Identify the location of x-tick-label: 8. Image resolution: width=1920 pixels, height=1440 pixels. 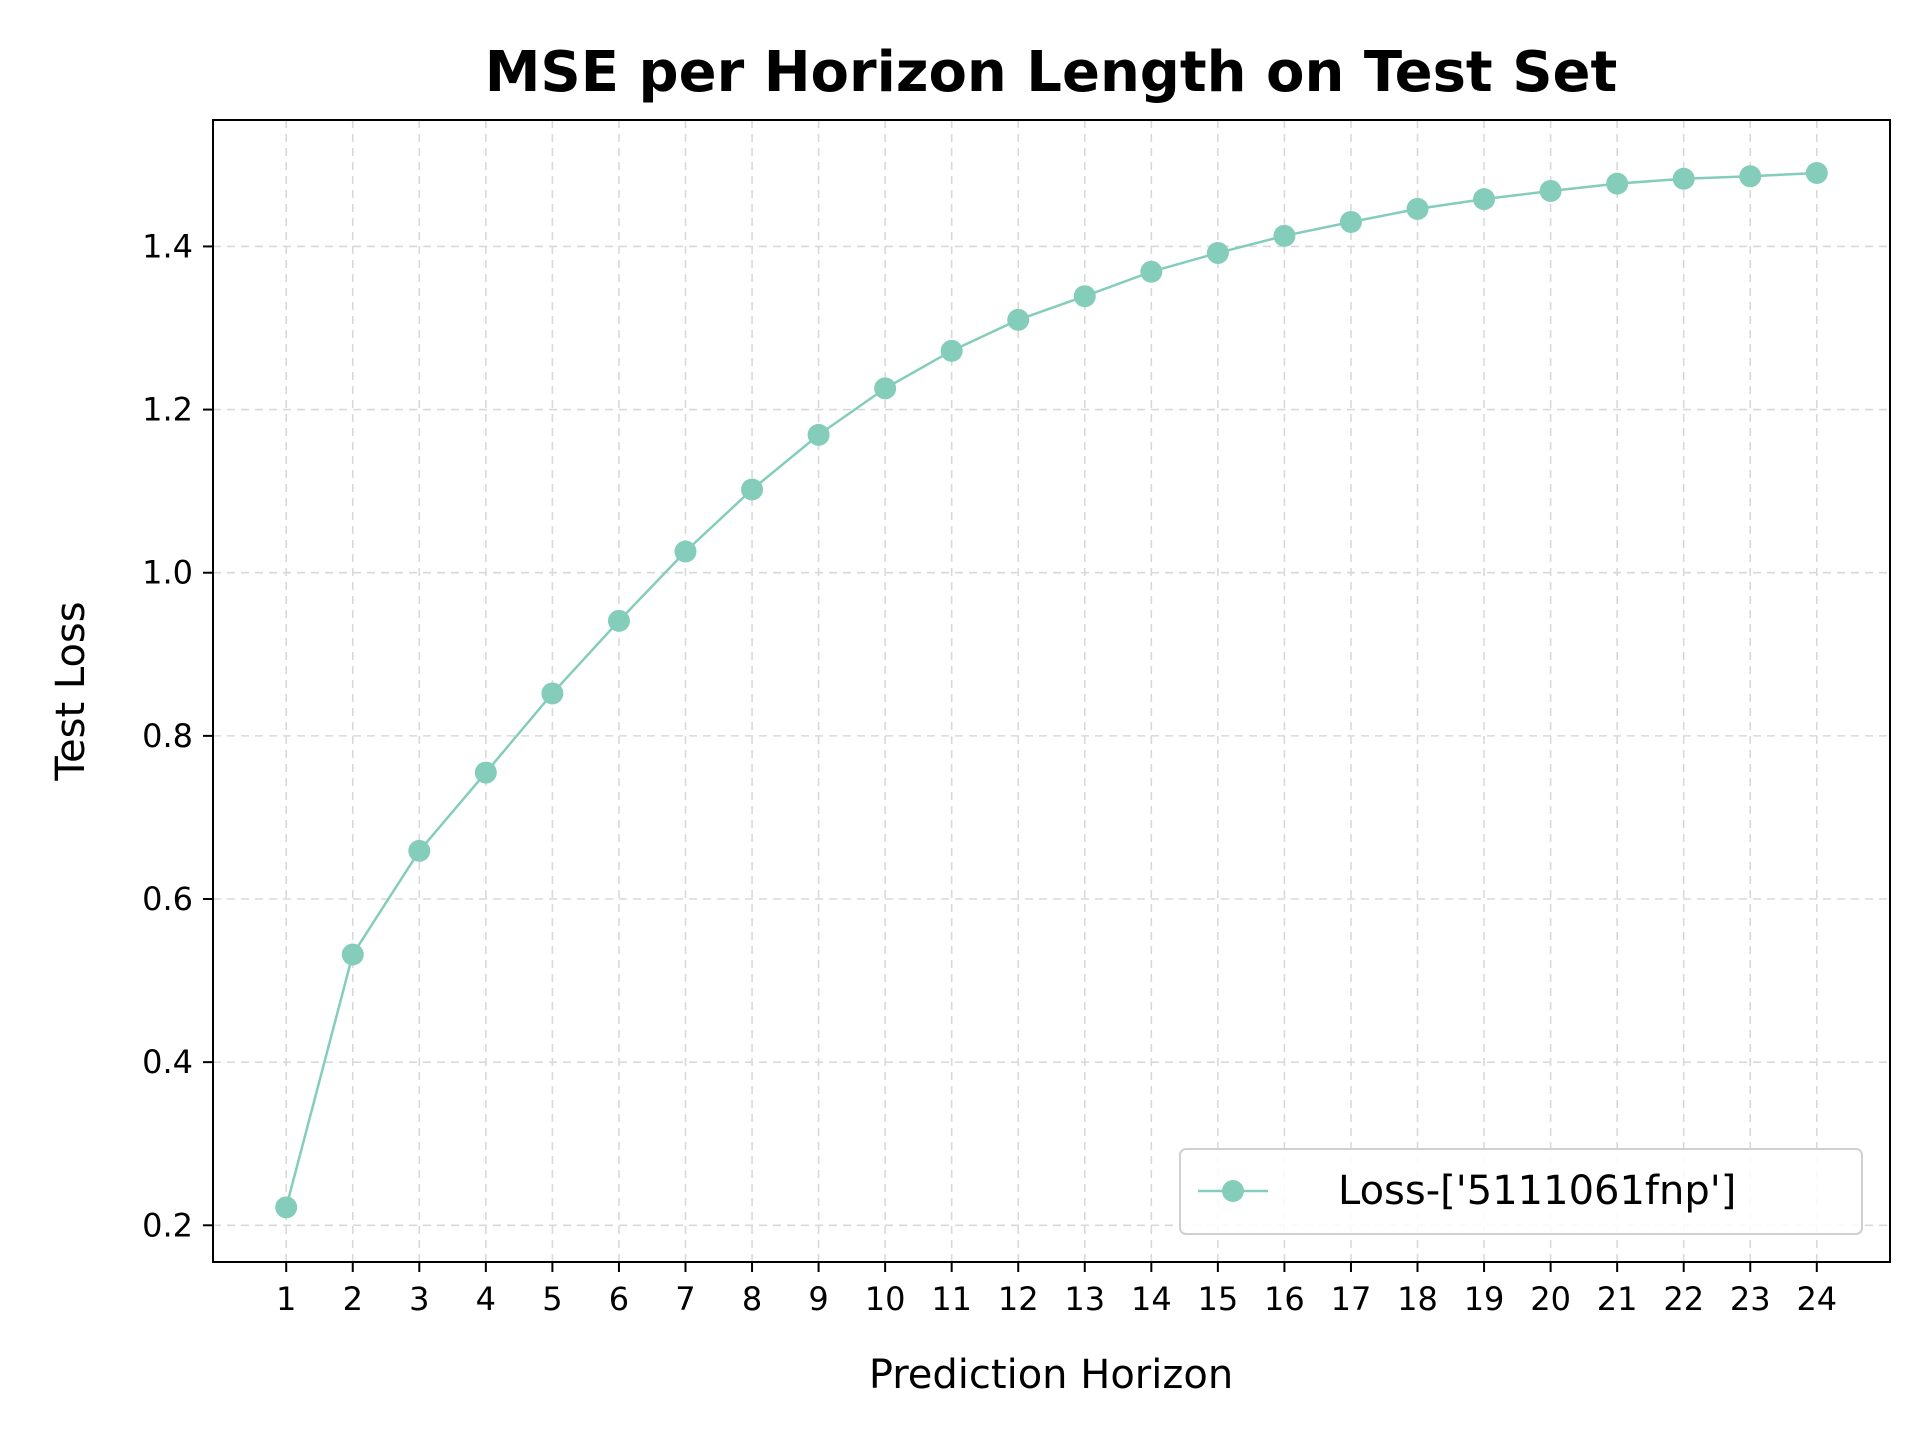
(752, 1299).